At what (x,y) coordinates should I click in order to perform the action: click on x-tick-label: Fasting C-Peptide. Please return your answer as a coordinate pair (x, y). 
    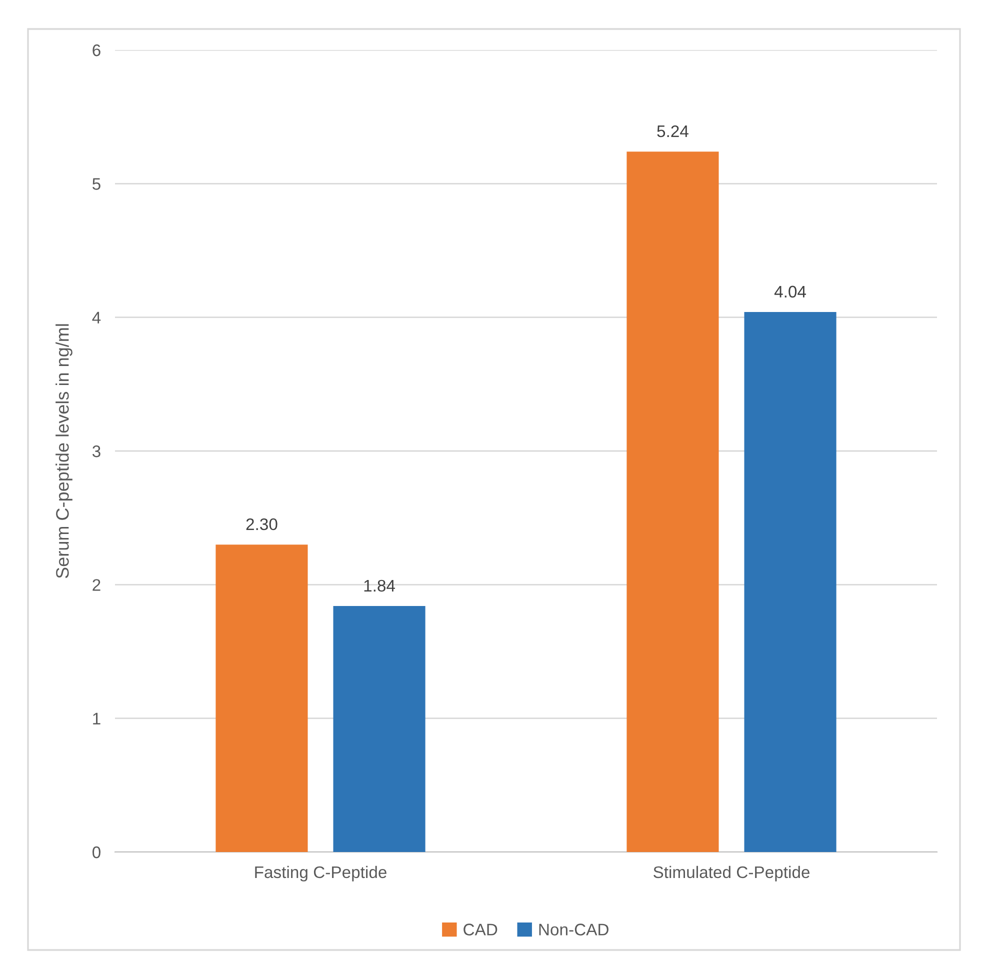
    Looking at the image, I should click on (320, 874).